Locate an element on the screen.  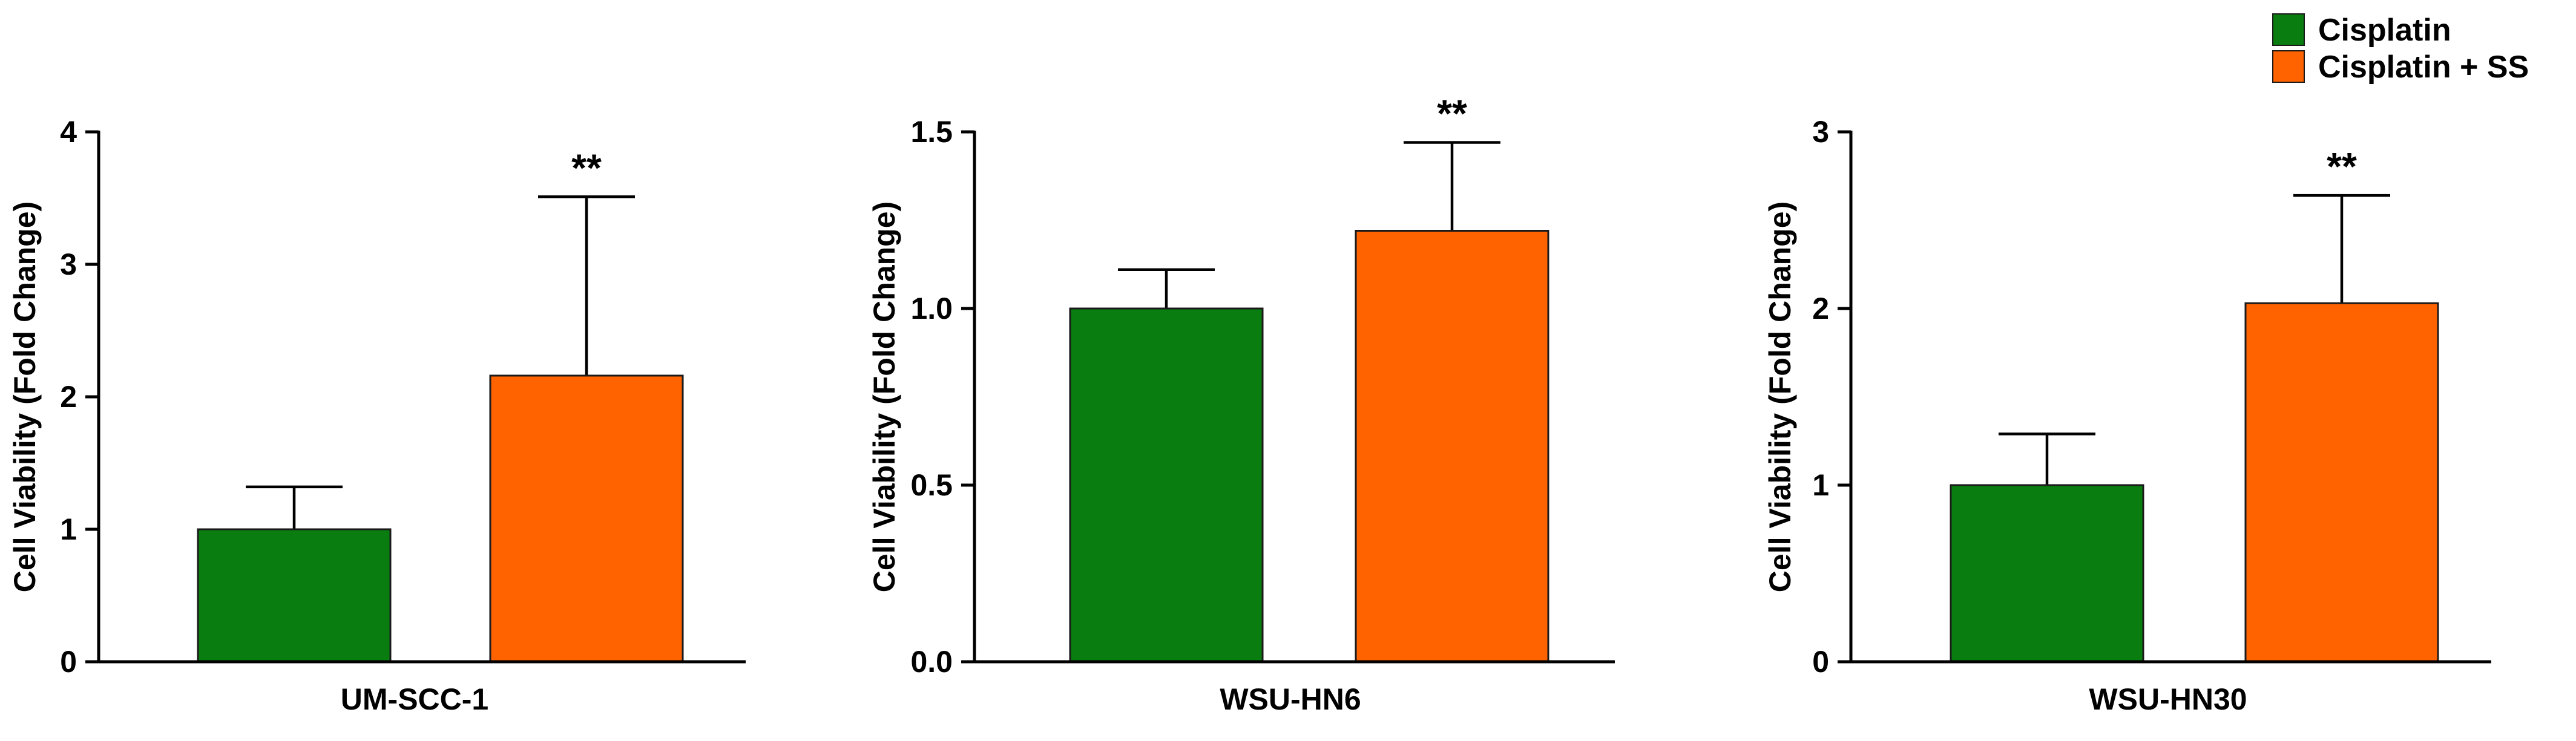
legend-label: Cisplatin is located at coordinates (2384, 30).